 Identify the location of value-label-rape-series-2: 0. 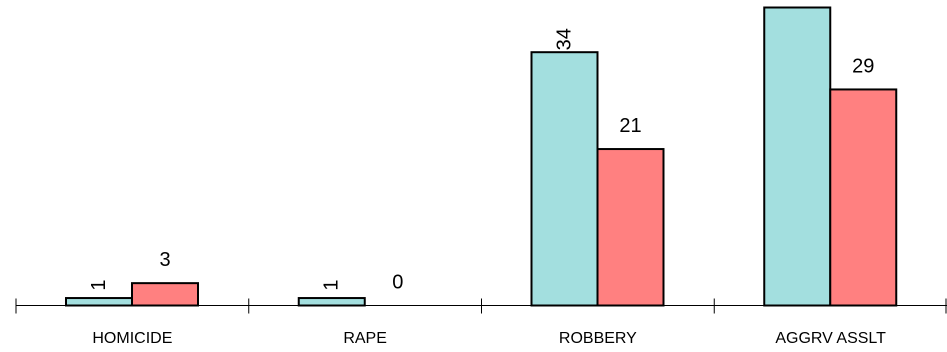
(397, 283).